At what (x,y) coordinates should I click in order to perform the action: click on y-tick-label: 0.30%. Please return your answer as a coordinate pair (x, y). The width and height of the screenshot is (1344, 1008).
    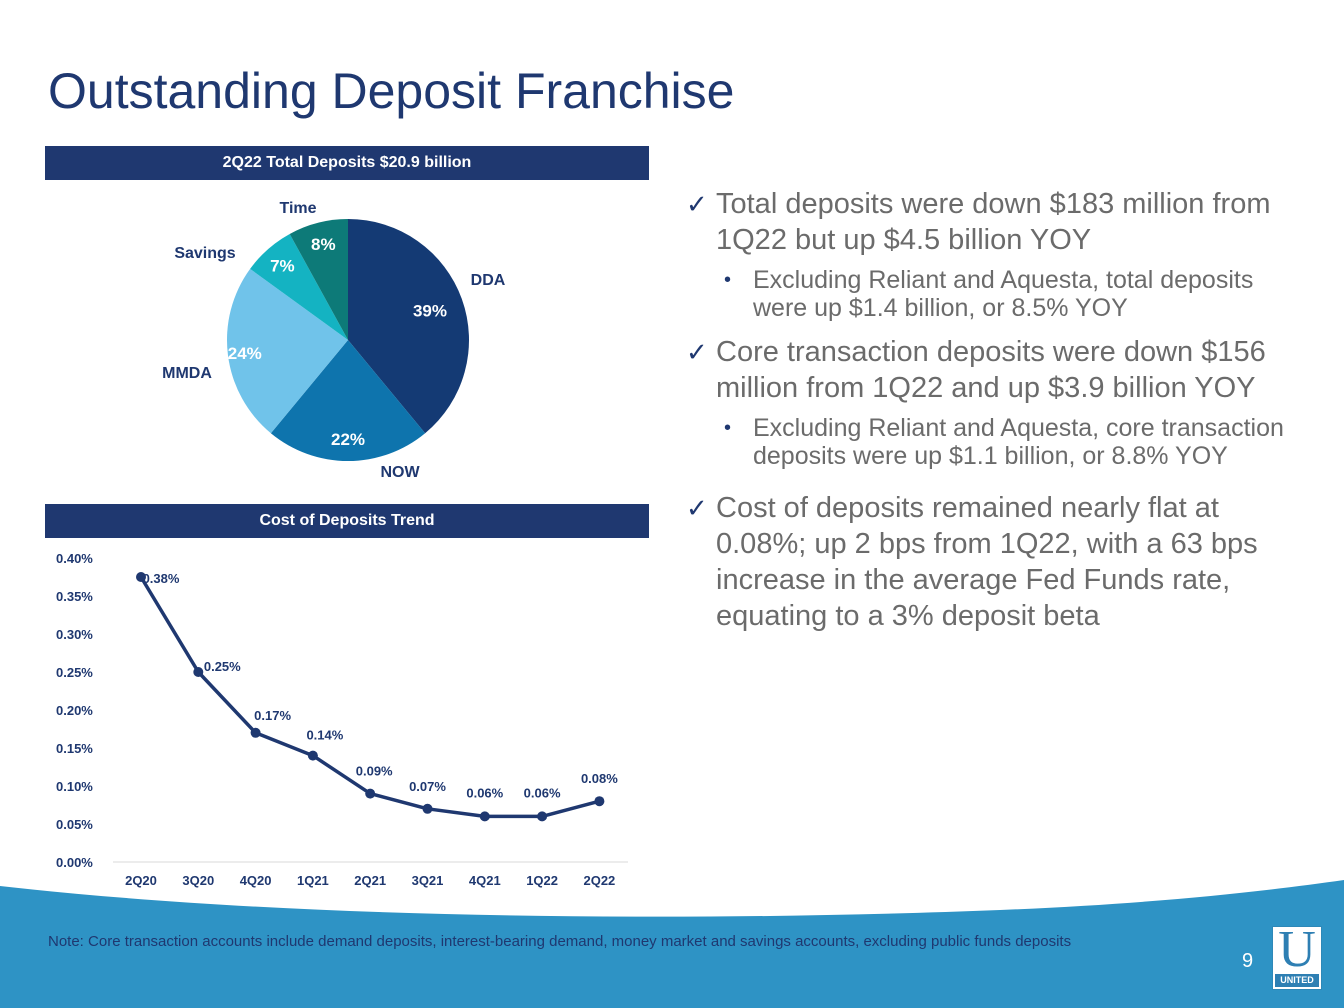
    Looking at the image, I should click on (74, 634).